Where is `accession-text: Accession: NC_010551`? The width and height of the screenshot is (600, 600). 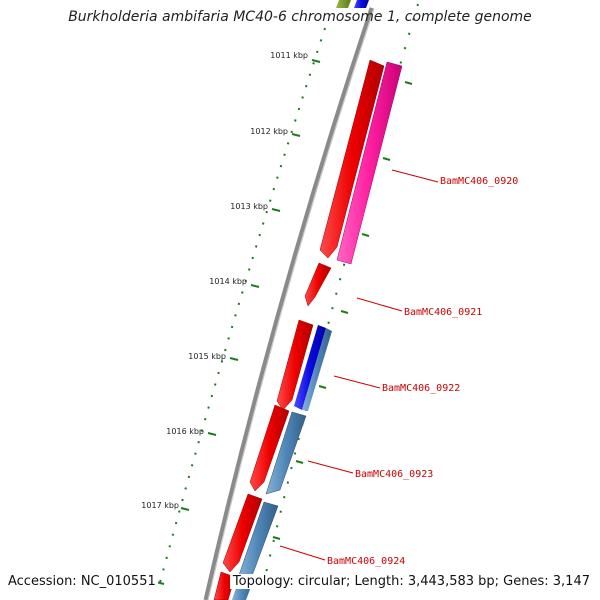 accession-text: Accession: NC_010551 is located at coordinates (83, 581).